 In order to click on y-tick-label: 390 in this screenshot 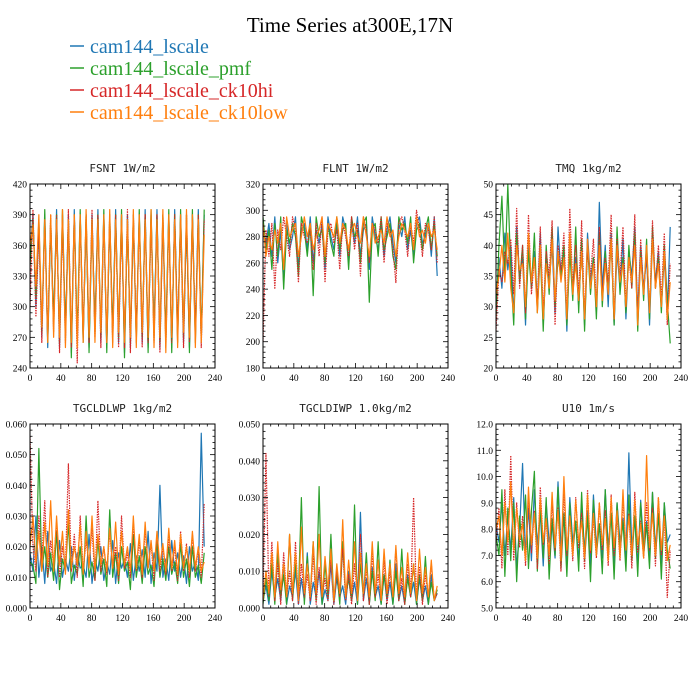, I will do `click(20, 216)`.